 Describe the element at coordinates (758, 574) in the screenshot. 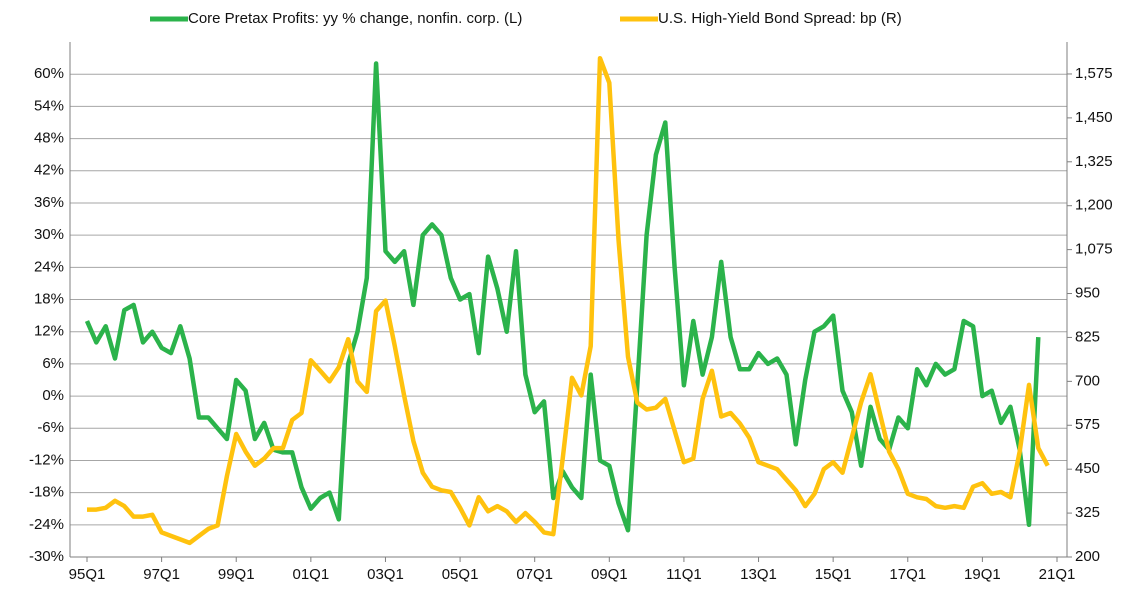

I see `x-tick-label: 13Q1` at that location.